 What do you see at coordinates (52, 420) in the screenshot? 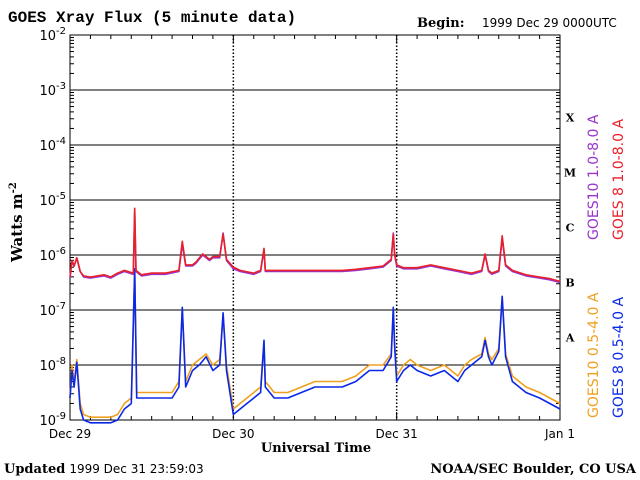
I see `y-tick-label: 10⁻⁹` at bounding box center [52, 420].